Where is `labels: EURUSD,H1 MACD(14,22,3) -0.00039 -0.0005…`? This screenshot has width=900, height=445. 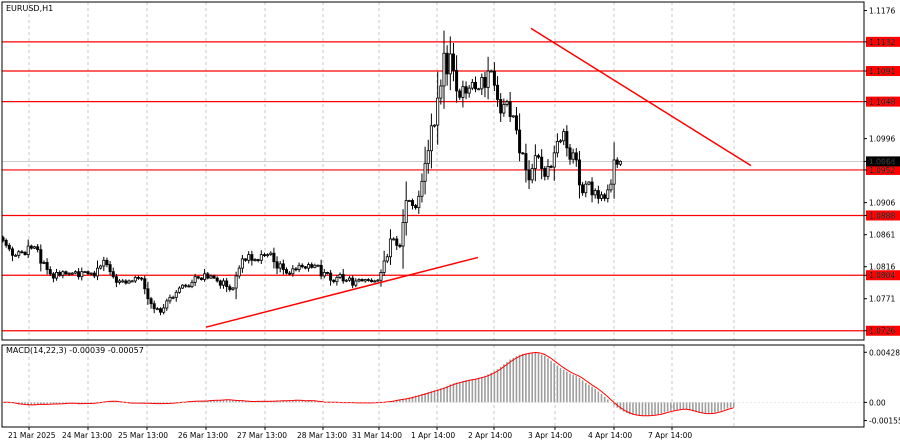
labels: EURUSD,H1 MACD(14,22,3) -0.00039 -0.0005… is located at coordinates (75, 179).